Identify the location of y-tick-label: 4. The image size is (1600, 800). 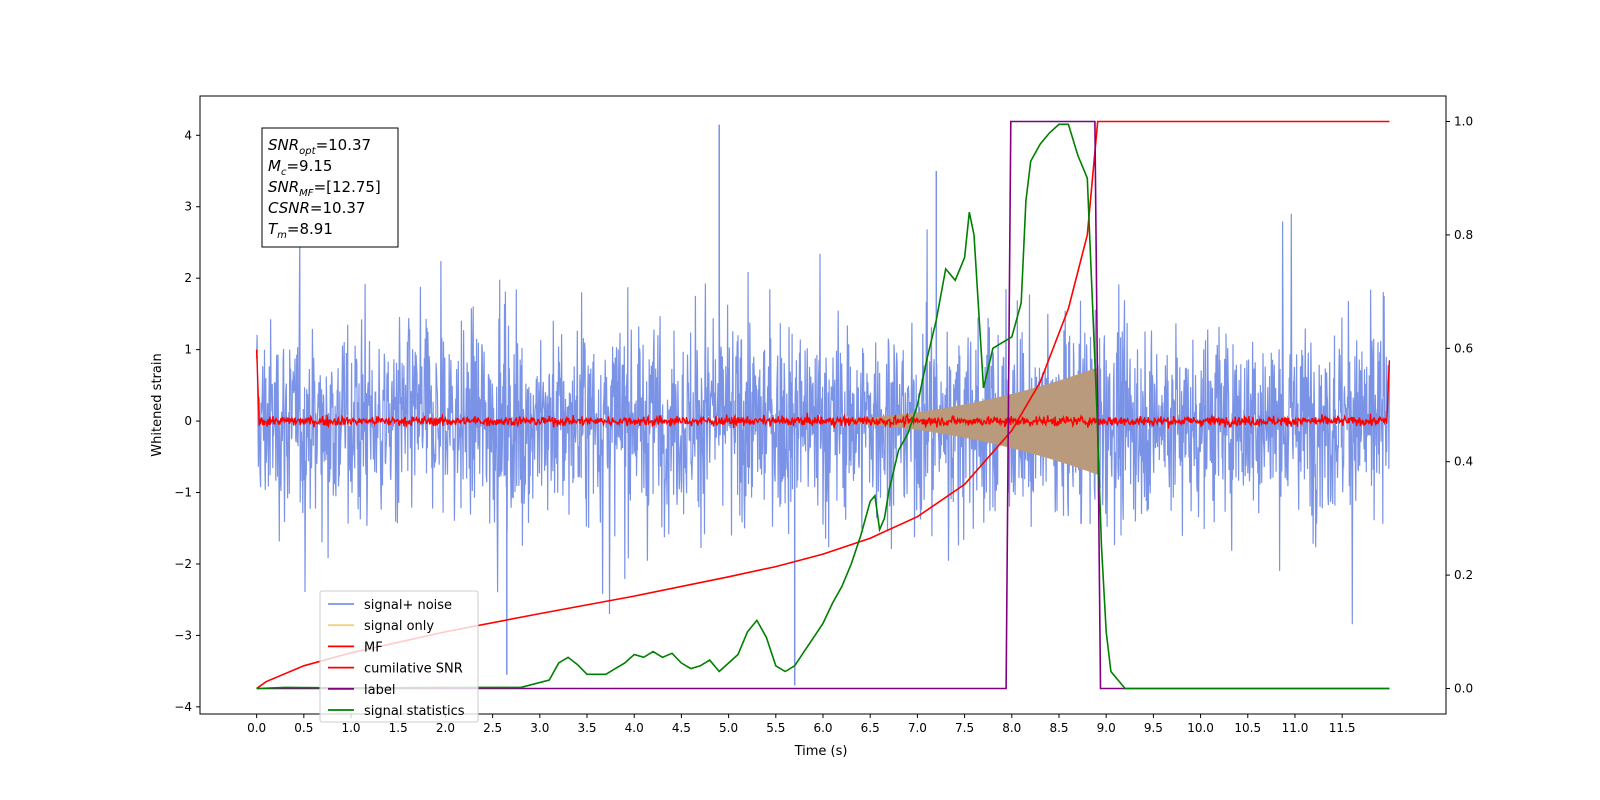
(188, 135).